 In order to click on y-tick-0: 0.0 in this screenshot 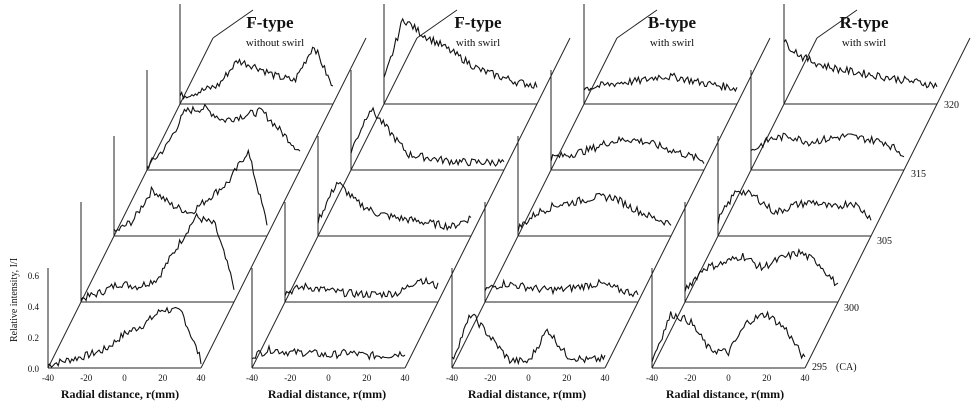, I will do `click(34, 369)`.